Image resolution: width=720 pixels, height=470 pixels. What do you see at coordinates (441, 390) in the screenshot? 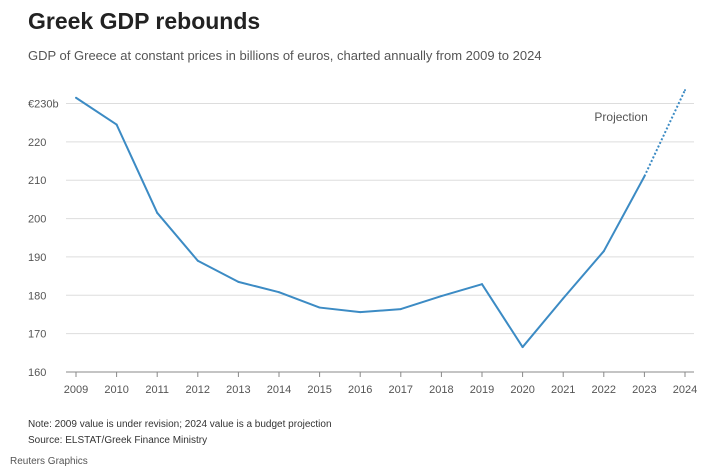
I see `x-tick-label: 2018` at bounding box center [441, 390].